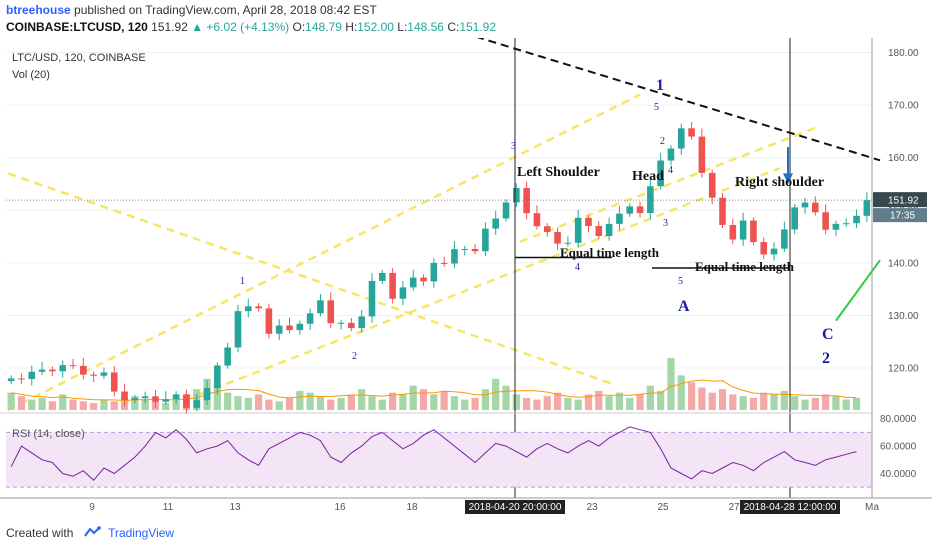  I want to click on price-tick-label: 120.00, so click(903, 368).